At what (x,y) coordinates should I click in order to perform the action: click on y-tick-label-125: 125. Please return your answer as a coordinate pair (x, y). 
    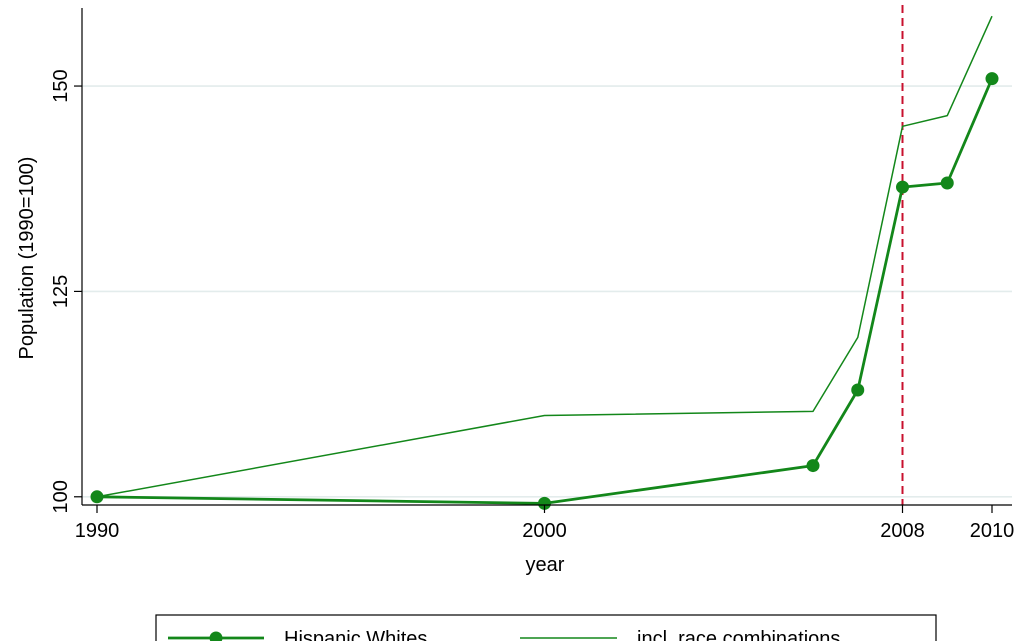
    Looking at the image, I should click on (61, 291).